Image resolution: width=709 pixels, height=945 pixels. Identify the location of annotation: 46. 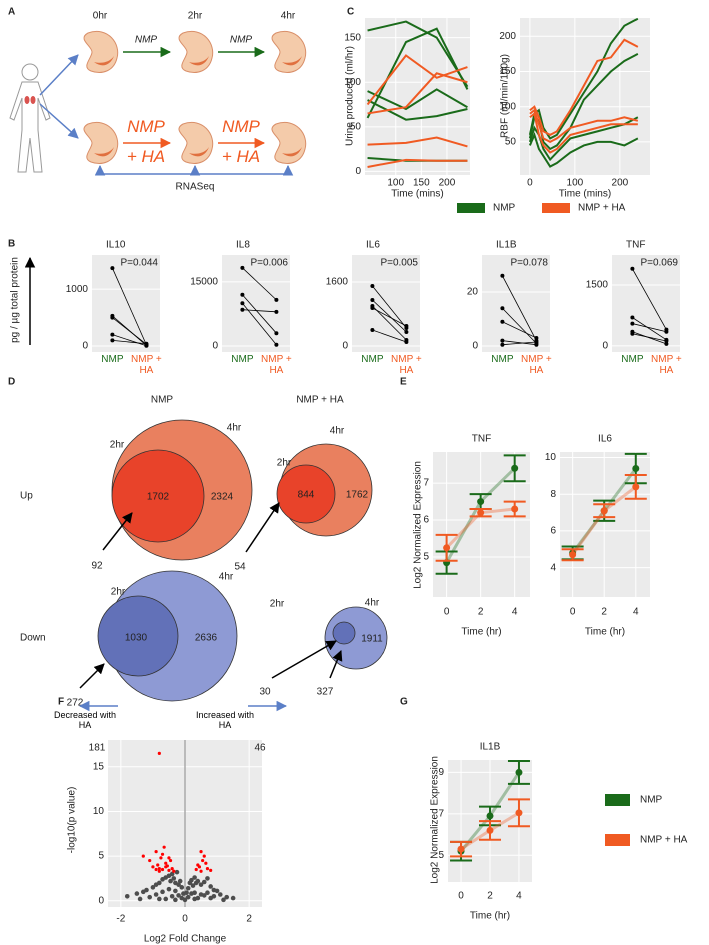
(260, 748).